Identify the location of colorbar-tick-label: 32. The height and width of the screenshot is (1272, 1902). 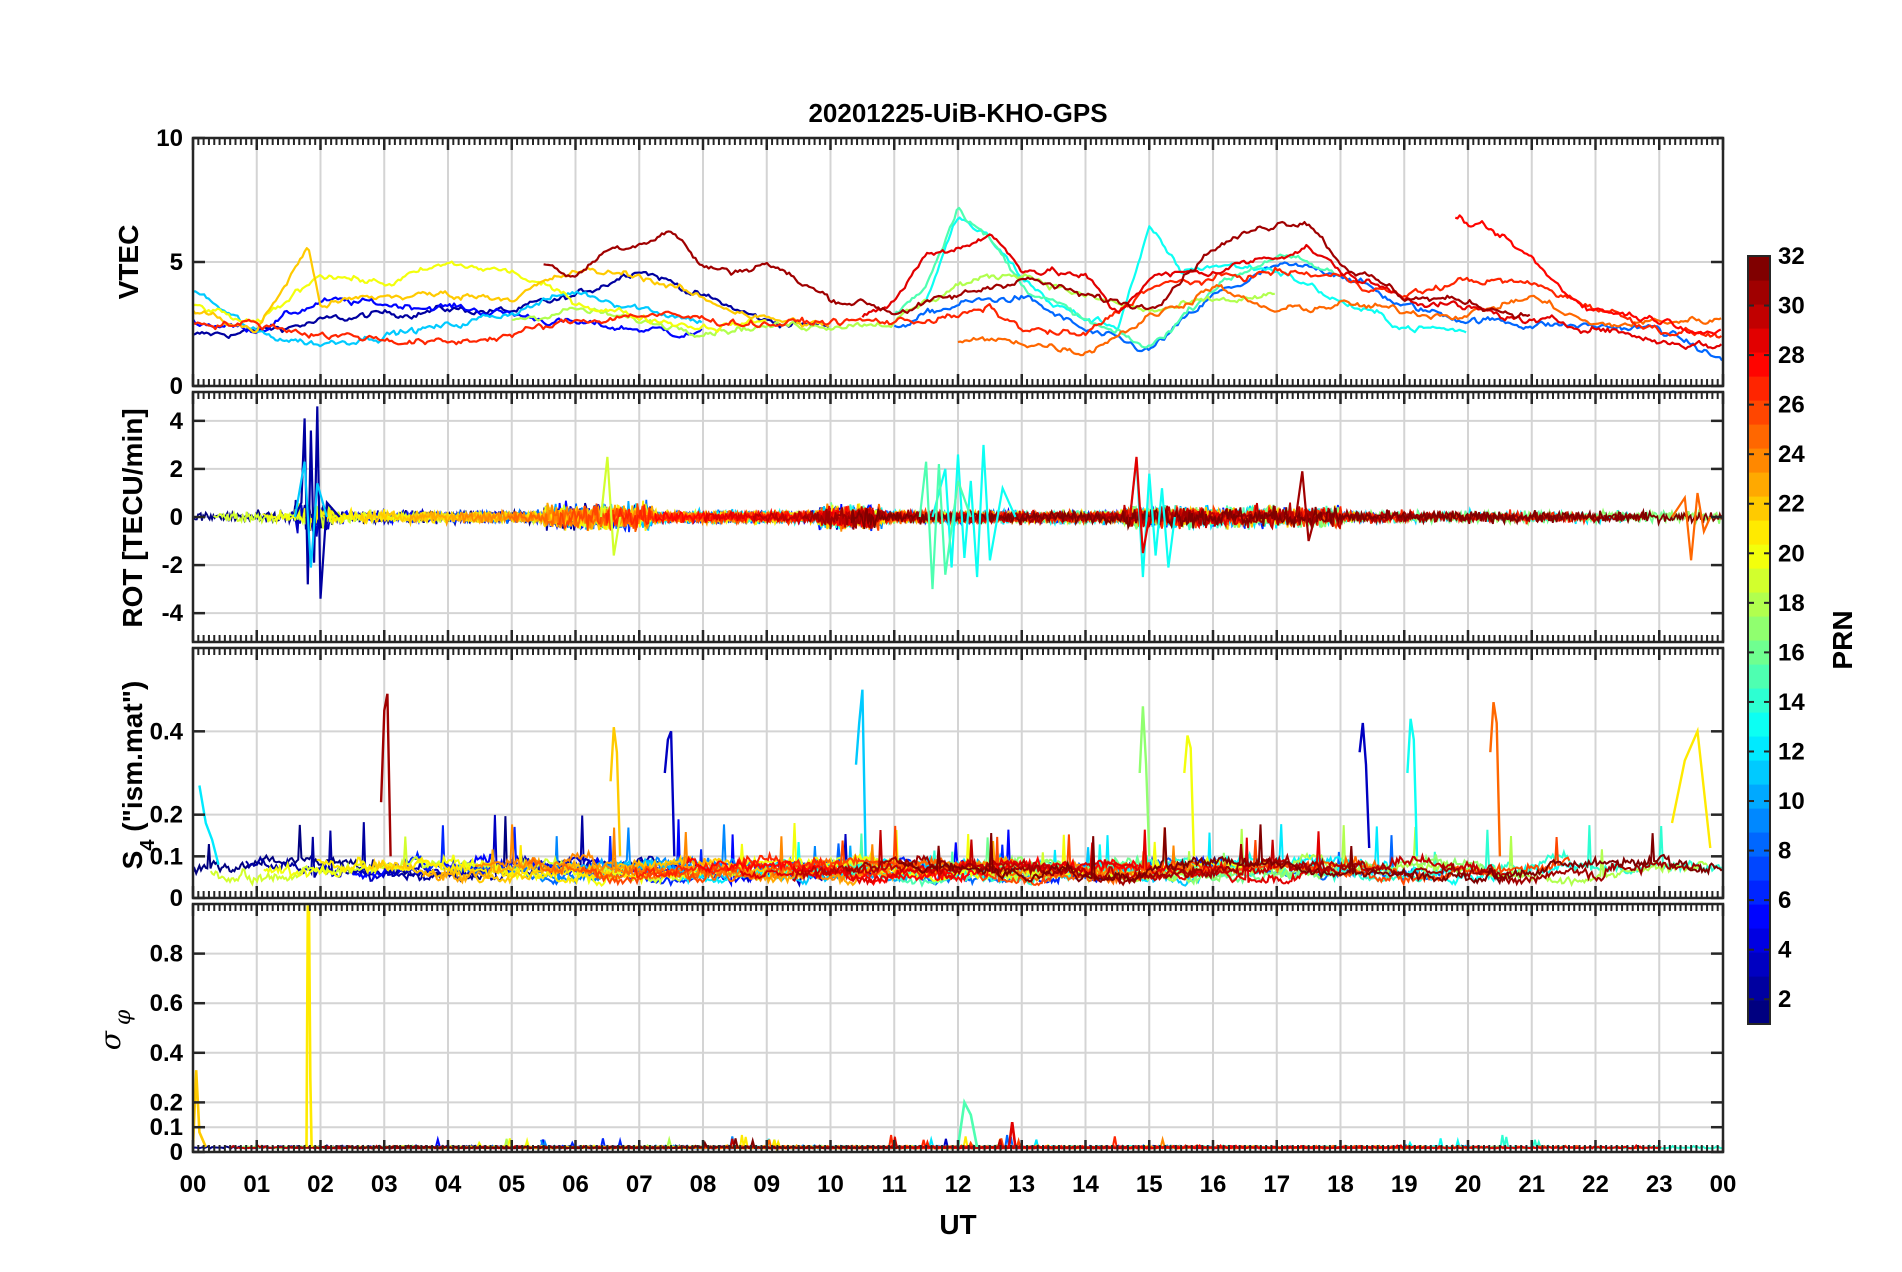
(1791, 256).